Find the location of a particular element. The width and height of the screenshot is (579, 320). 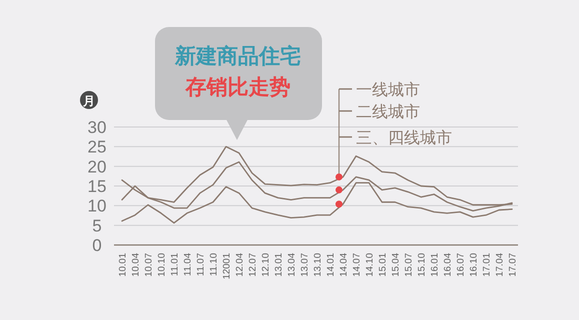

y-tick-label: 5 is located at coordinates (97, 226).